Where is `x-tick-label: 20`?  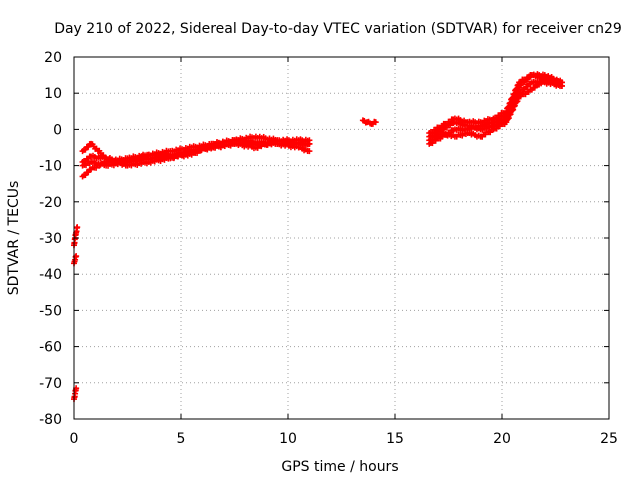 x-tick-label: 20 is located at coordinates (502, 439).